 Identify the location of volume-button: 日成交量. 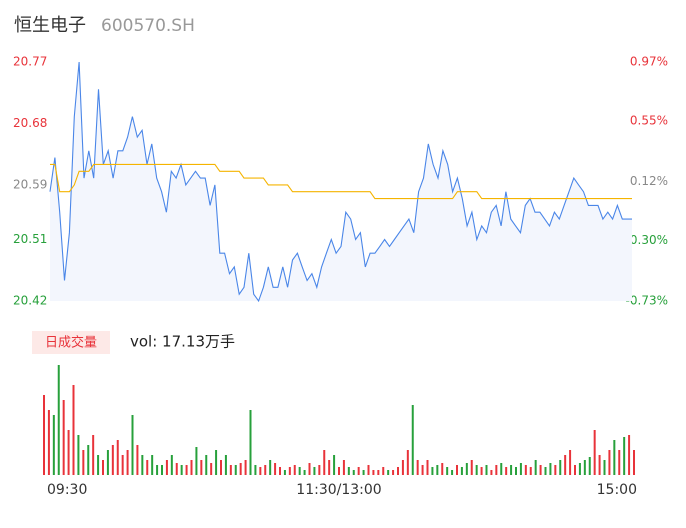
(71, 343).